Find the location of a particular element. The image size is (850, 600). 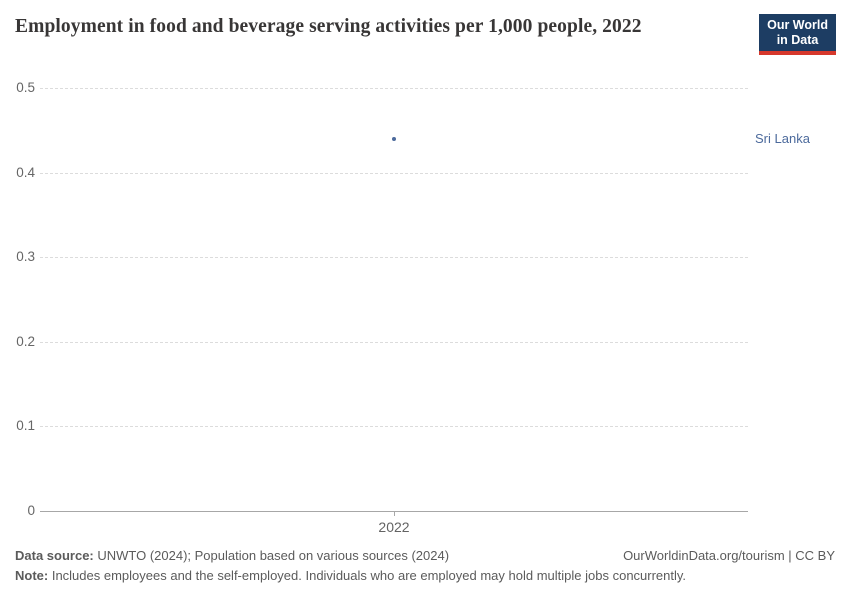

owid-logo: Our World in Data is located at coordinates (797, 34).